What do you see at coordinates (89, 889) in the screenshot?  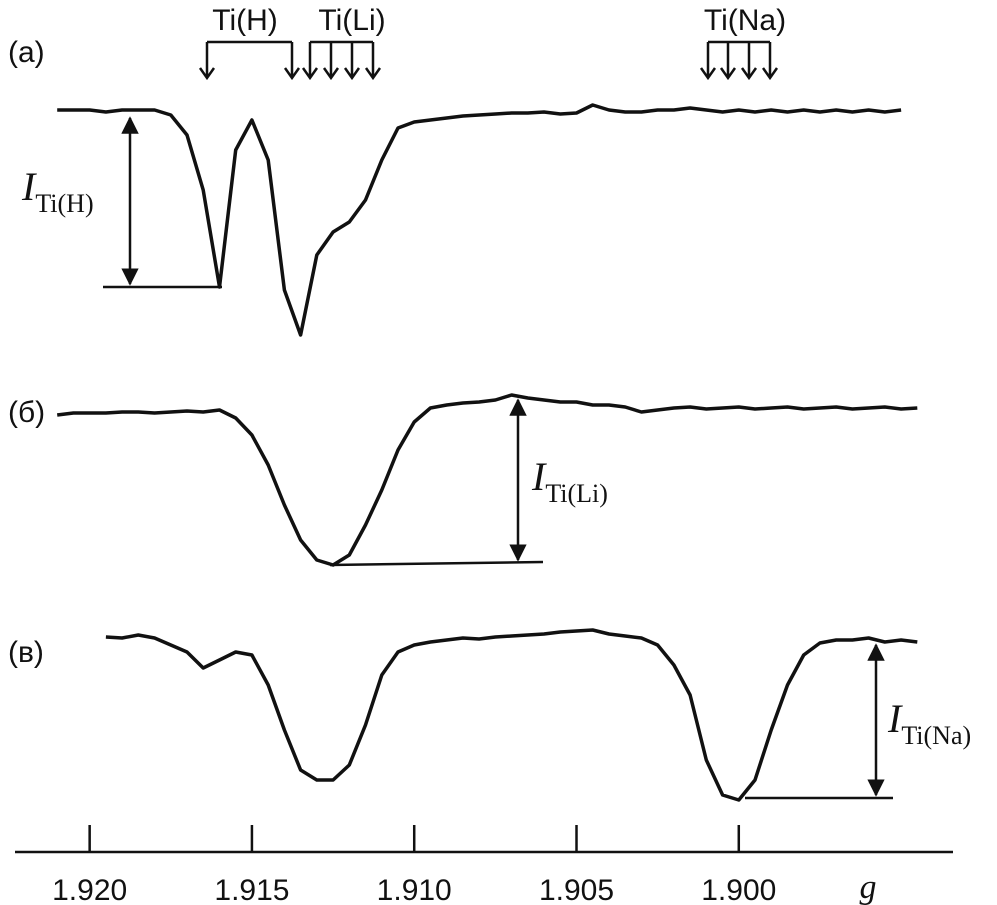 I see `x-tick-label: 1.920` at bounding box center [89, 889].